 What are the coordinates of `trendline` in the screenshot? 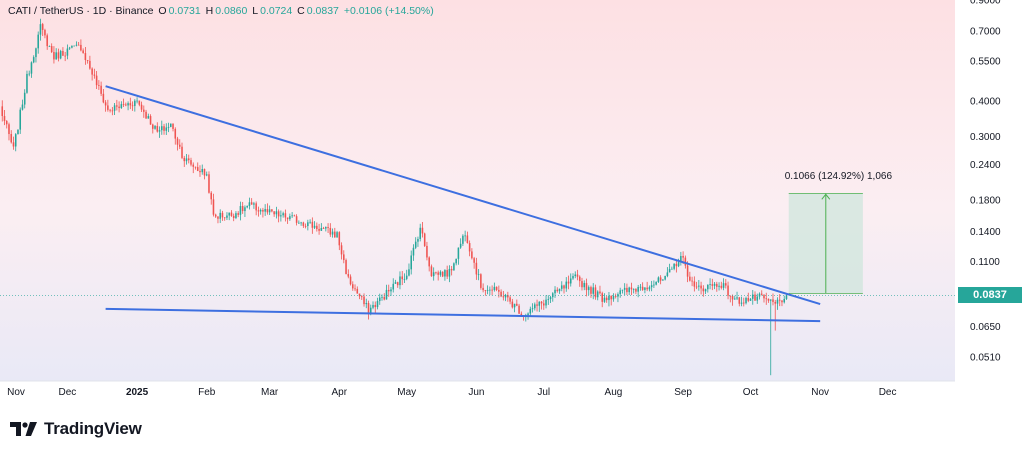 It's located at (463, 315).